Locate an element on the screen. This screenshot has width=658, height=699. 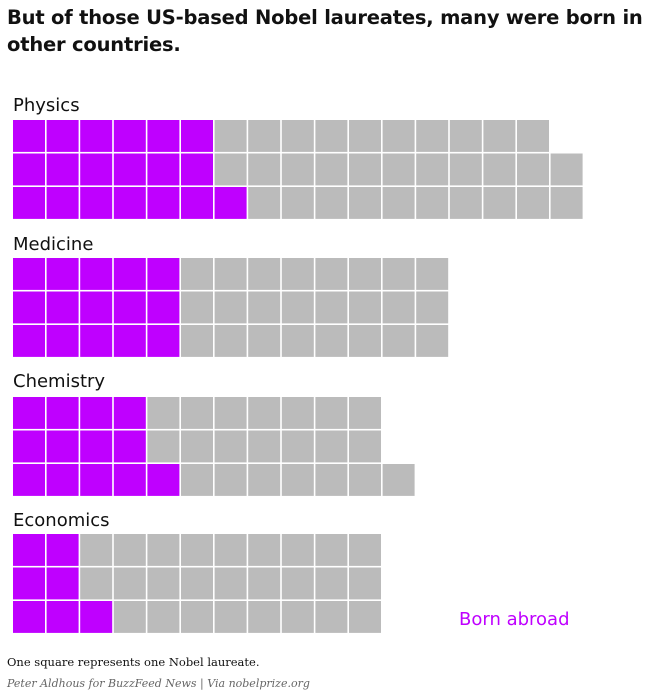
group-medicine: Medicine is located at coordinates (231, 295).